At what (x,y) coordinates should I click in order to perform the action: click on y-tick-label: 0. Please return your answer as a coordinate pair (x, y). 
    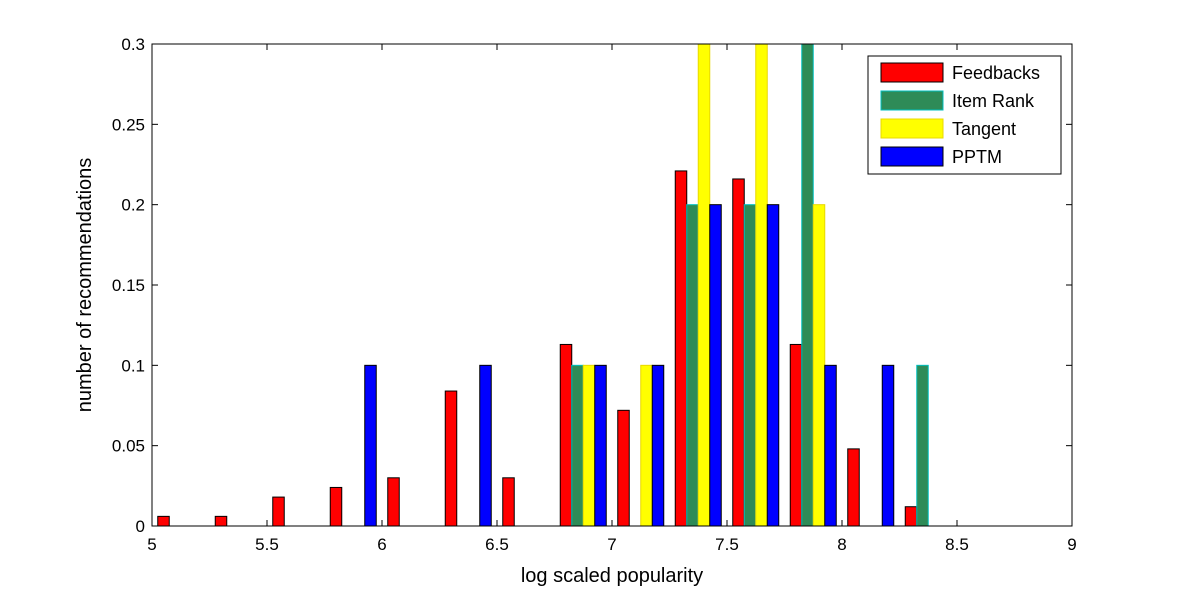
    Looking at the image, I should click on (140, 526).